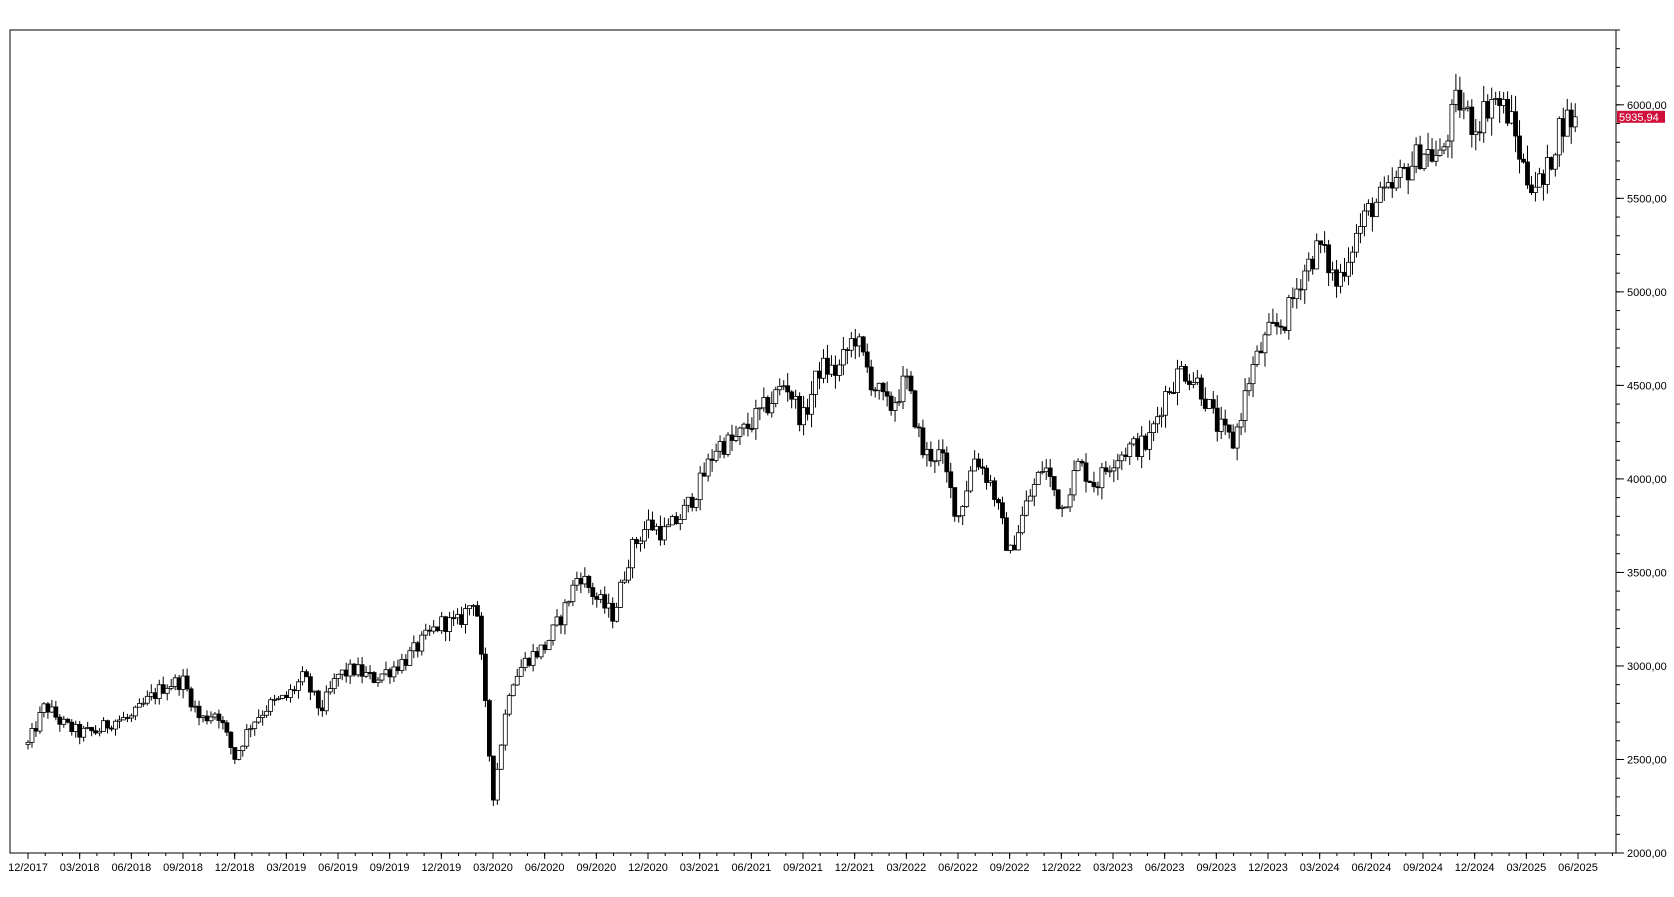  Describe the element at coordinates (1423, 868) in the screenshot. I see `x-tick-label: 09/2024` at that location.